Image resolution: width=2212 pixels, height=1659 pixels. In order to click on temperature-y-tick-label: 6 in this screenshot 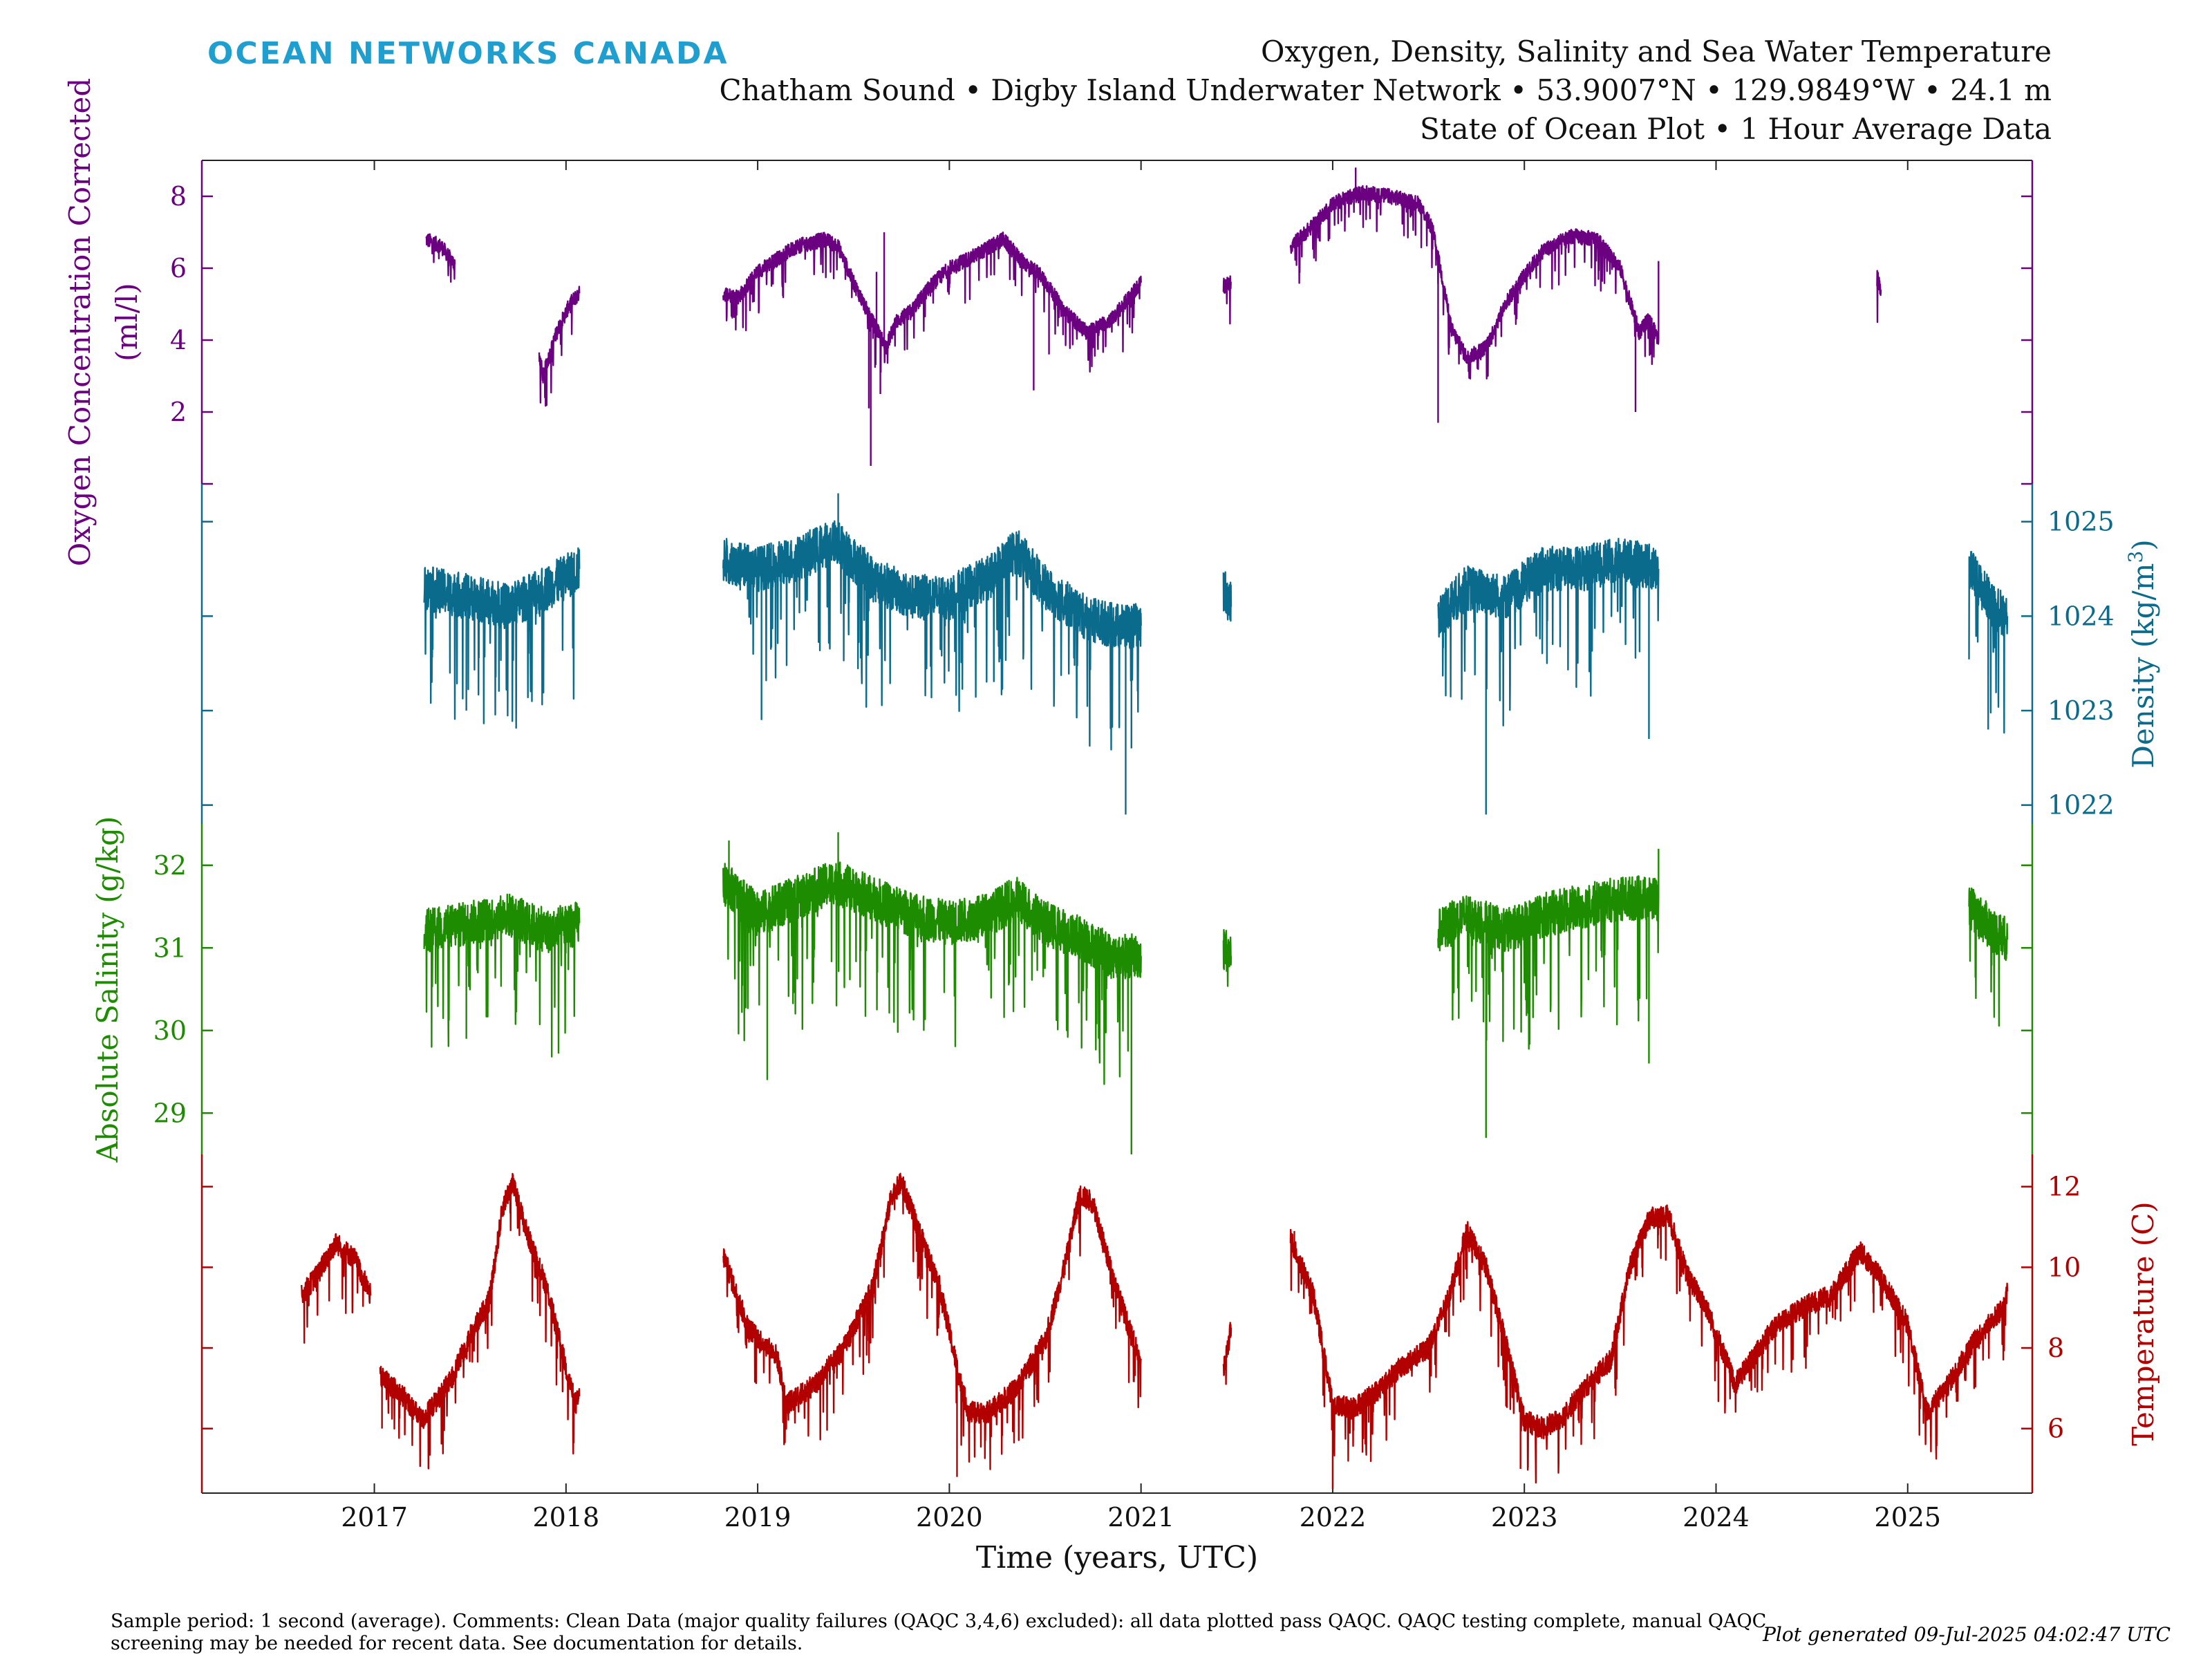, I will do `click(2055, 1429)`.